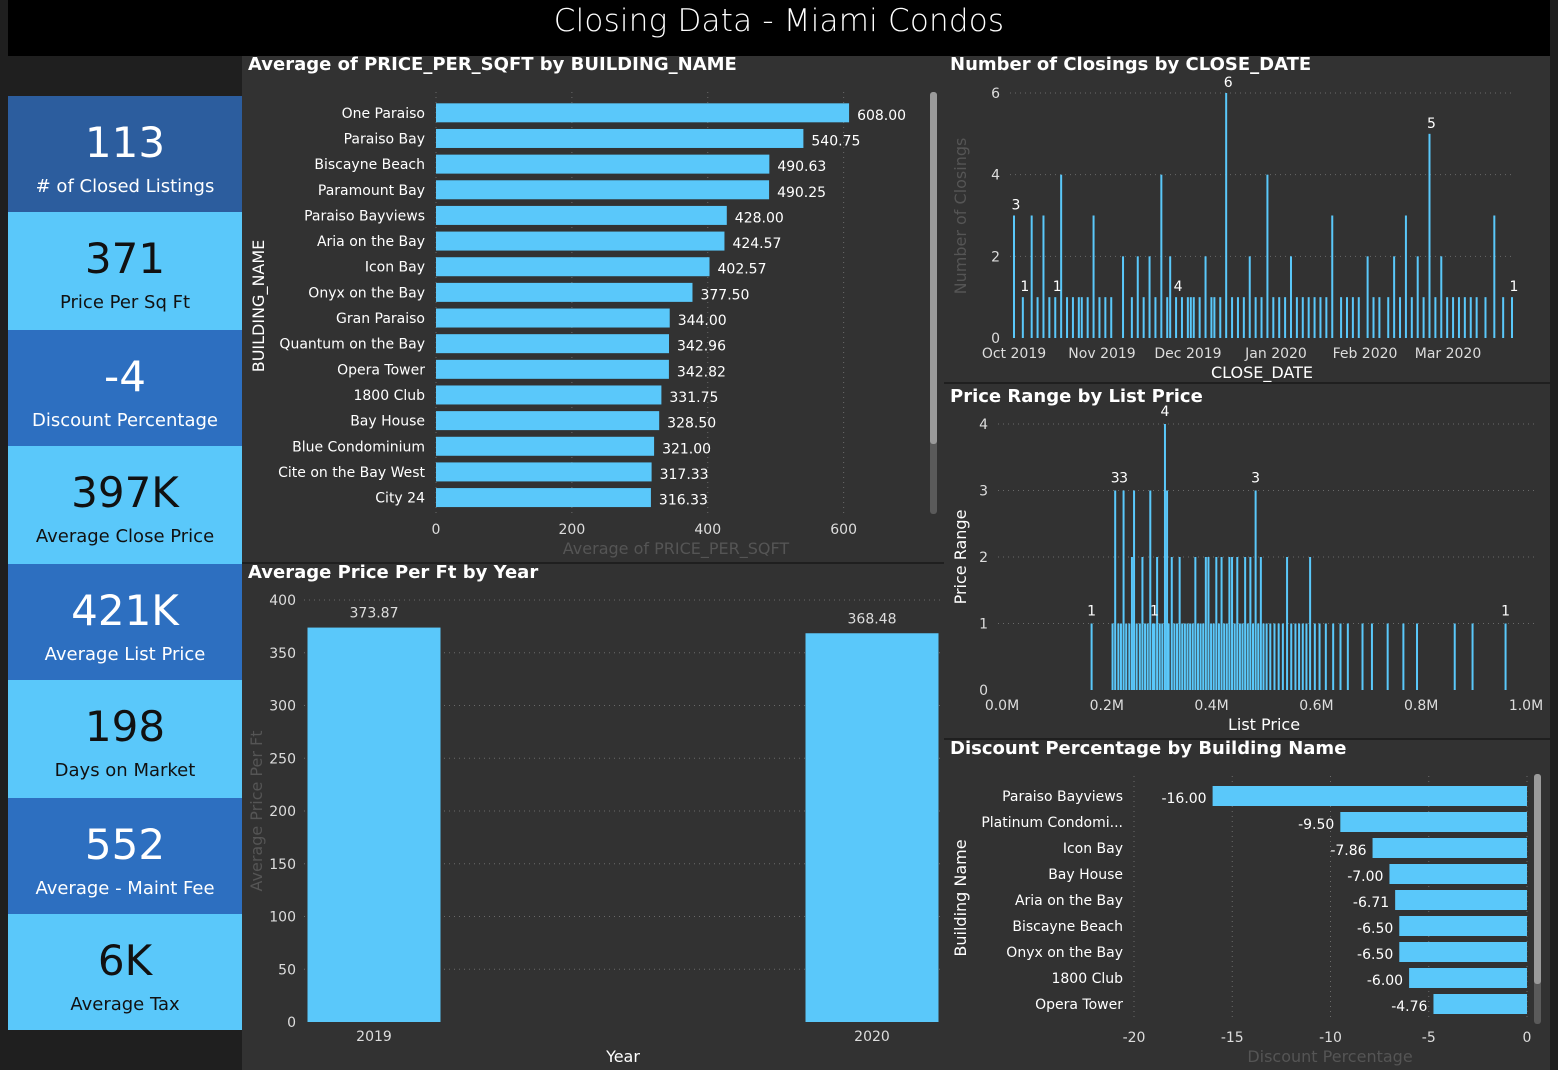 Image resolution: width=1558 pixels, height=1070 pixels. I want to click on y-tick-label: 6, so click(995, 94).